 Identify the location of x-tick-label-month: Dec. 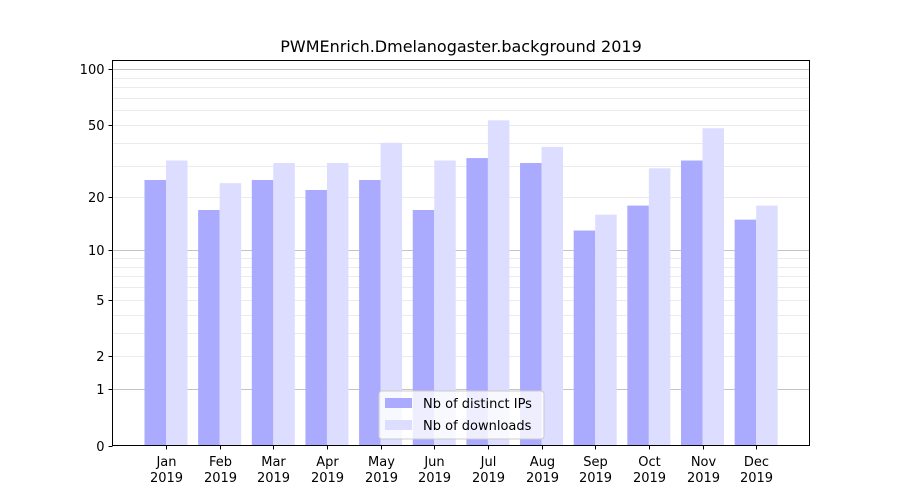
(756, 462).